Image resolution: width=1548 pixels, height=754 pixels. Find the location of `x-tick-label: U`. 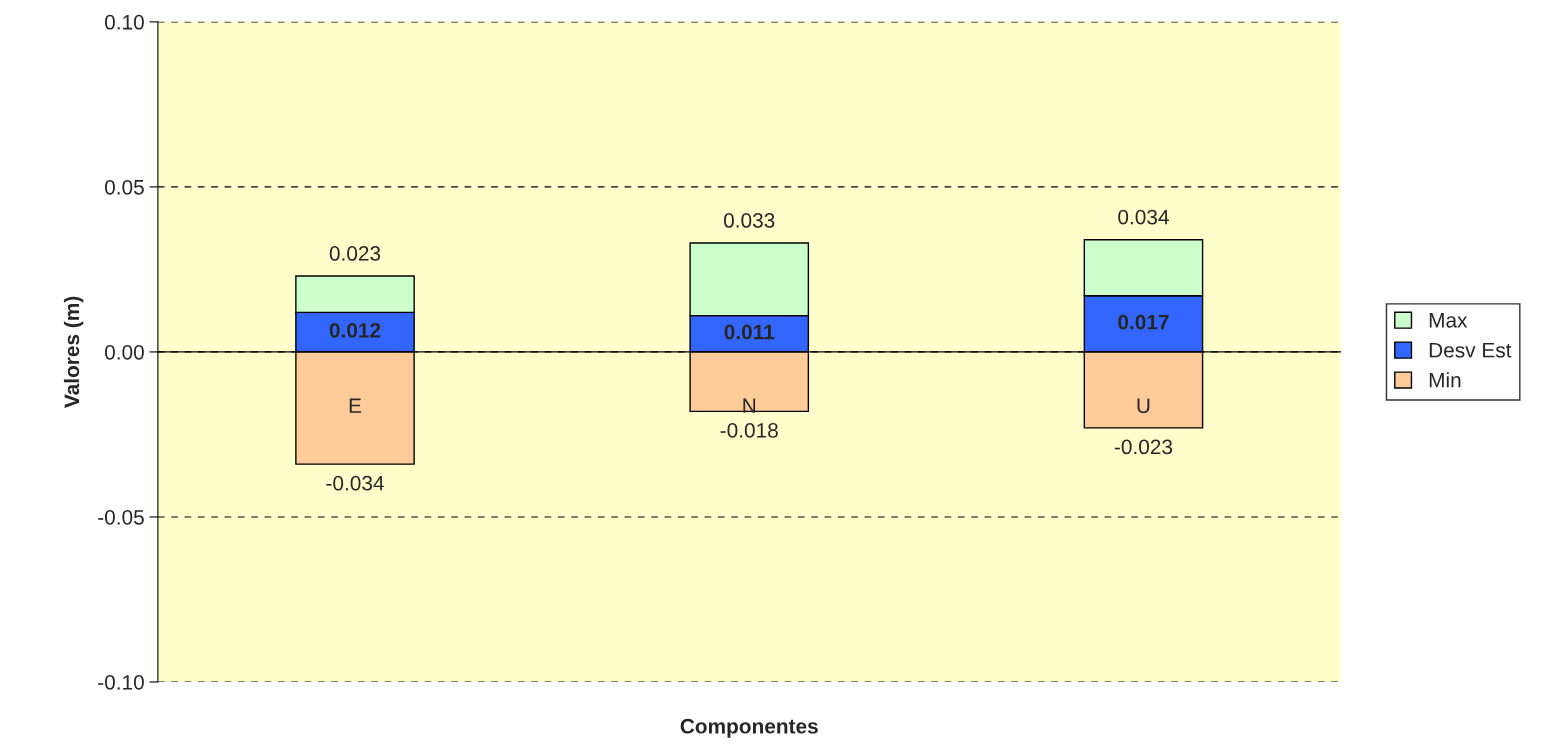

x-tick-label: U is located at coordinates (1143, 406).